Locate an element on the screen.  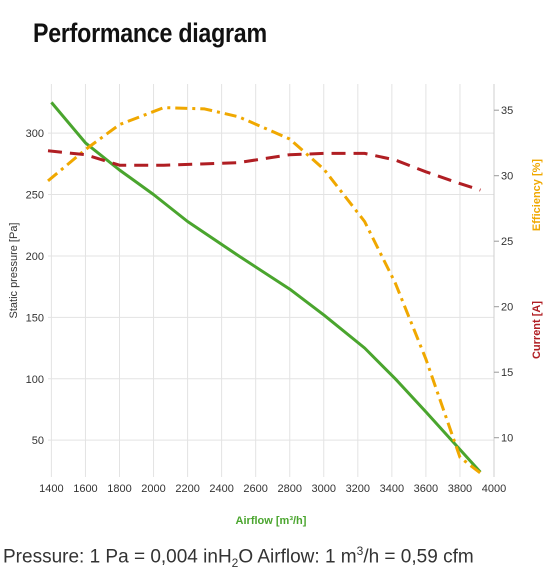
y-left-axis-title: Static pressure [Pa] is located at coordinates (14, 271).